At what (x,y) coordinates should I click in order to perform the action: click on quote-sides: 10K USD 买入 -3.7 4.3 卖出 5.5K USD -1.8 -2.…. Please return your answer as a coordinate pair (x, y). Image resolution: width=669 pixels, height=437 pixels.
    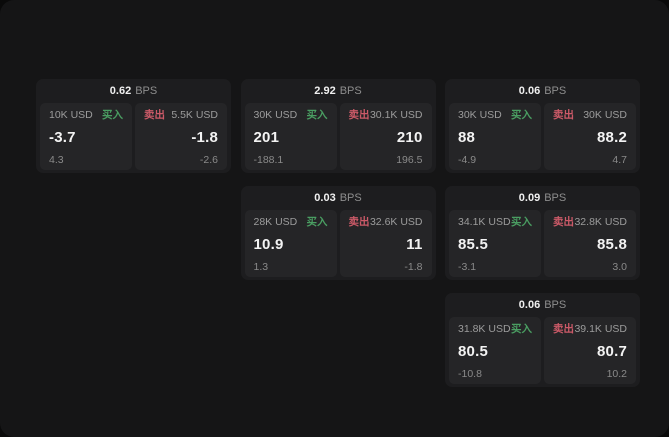
    Looking at the image, I should click on (133, 136).